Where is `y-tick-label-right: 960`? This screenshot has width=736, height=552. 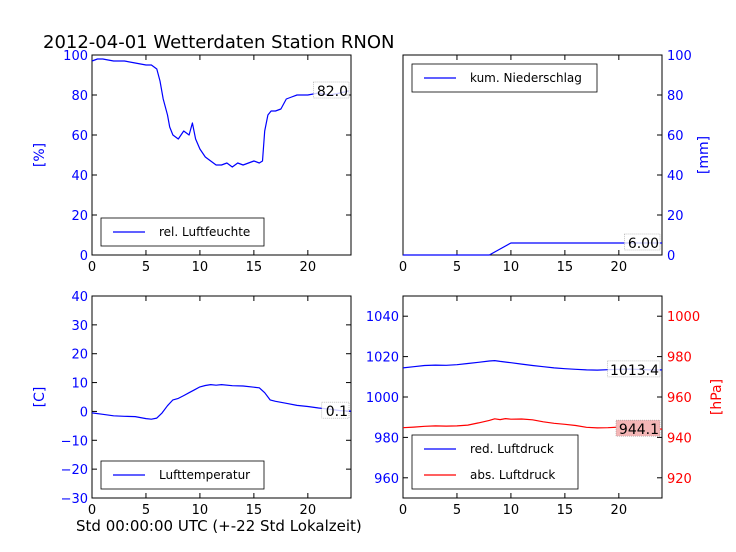
y-tick-label-right: 960 is located at coordinates (679, 398).